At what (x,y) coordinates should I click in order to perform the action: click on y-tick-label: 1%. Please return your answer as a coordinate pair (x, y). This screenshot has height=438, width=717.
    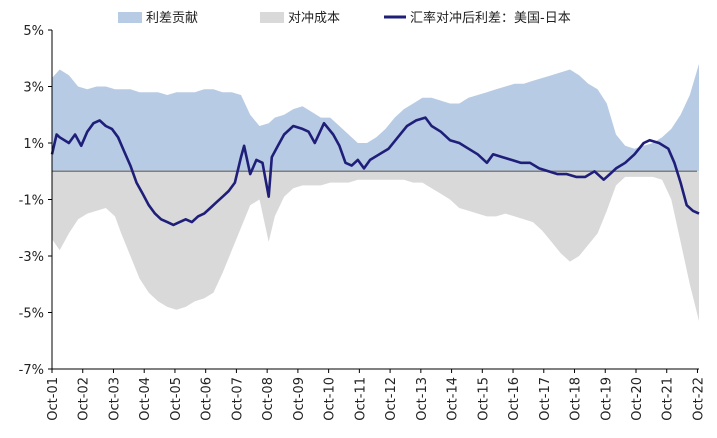
    Looking at the image, I should click on (33, 144).